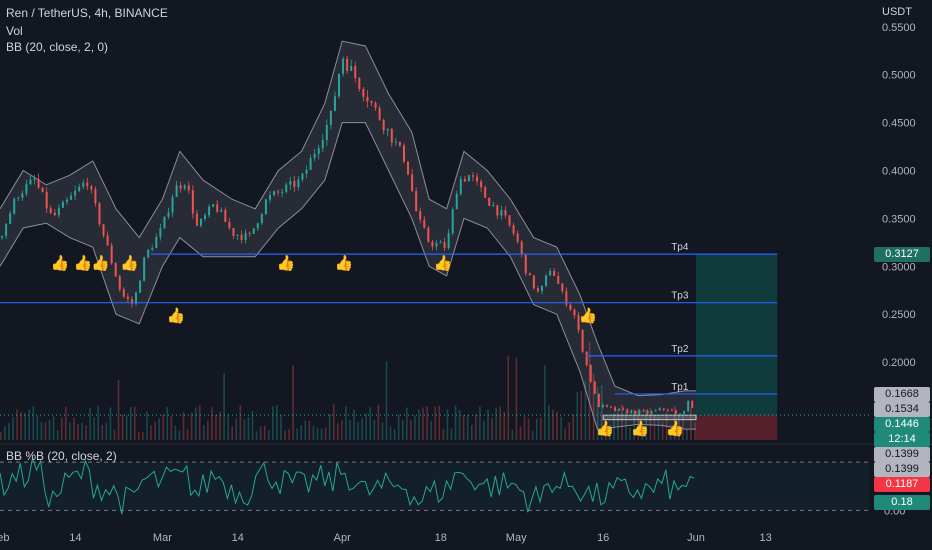  What do you see at coordinates (61, 456) in the screenshot?
I see `oscillator-legend: BB %B (20, close, 2)` at bounding box center [61, 456].